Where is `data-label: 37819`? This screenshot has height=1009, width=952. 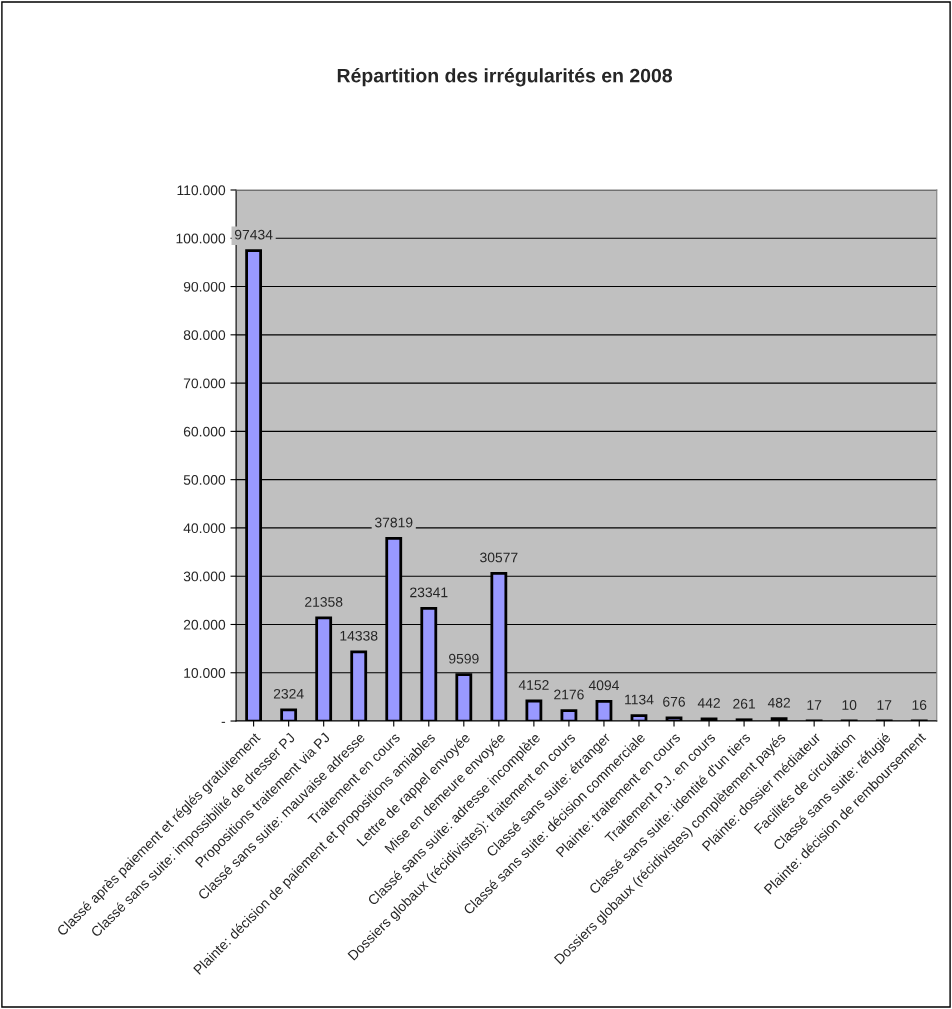
data-label: 37819 is located at coordinates (393, 522).